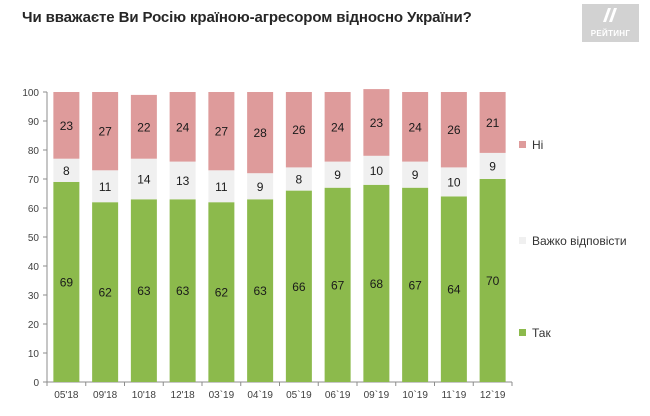 Image resolution: width=650 pixels, height=416 pixels. What do you see at coordinates (522, 144) in the screenshot?
I see `legend-swatch-no` at bounding box center [522, 144].